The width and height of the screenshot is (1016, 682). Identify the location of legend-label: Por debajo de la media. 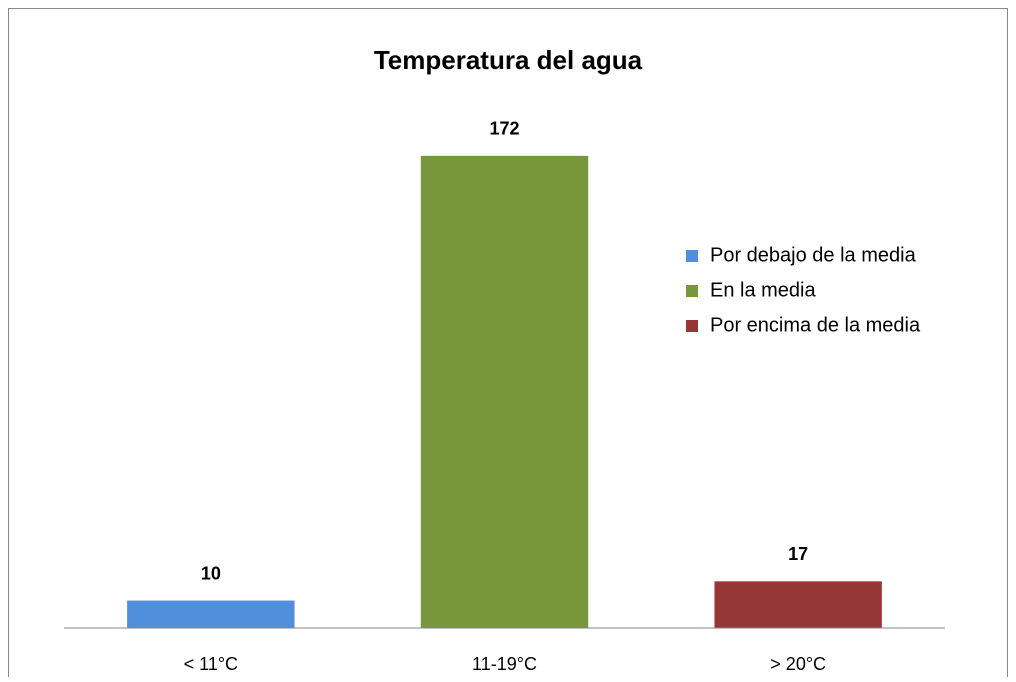
(813, 255).